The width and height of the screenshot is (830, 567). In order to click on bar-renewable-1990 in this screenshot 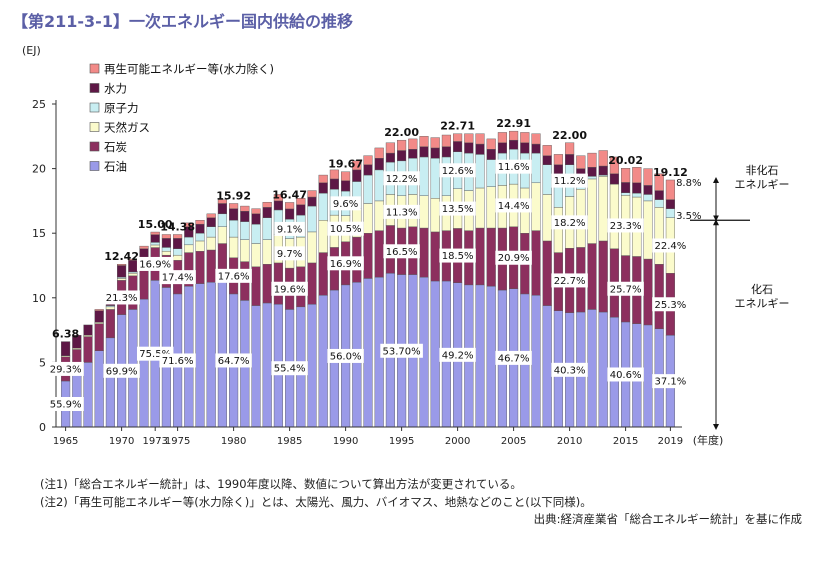, I will do `click(346, 176)`.